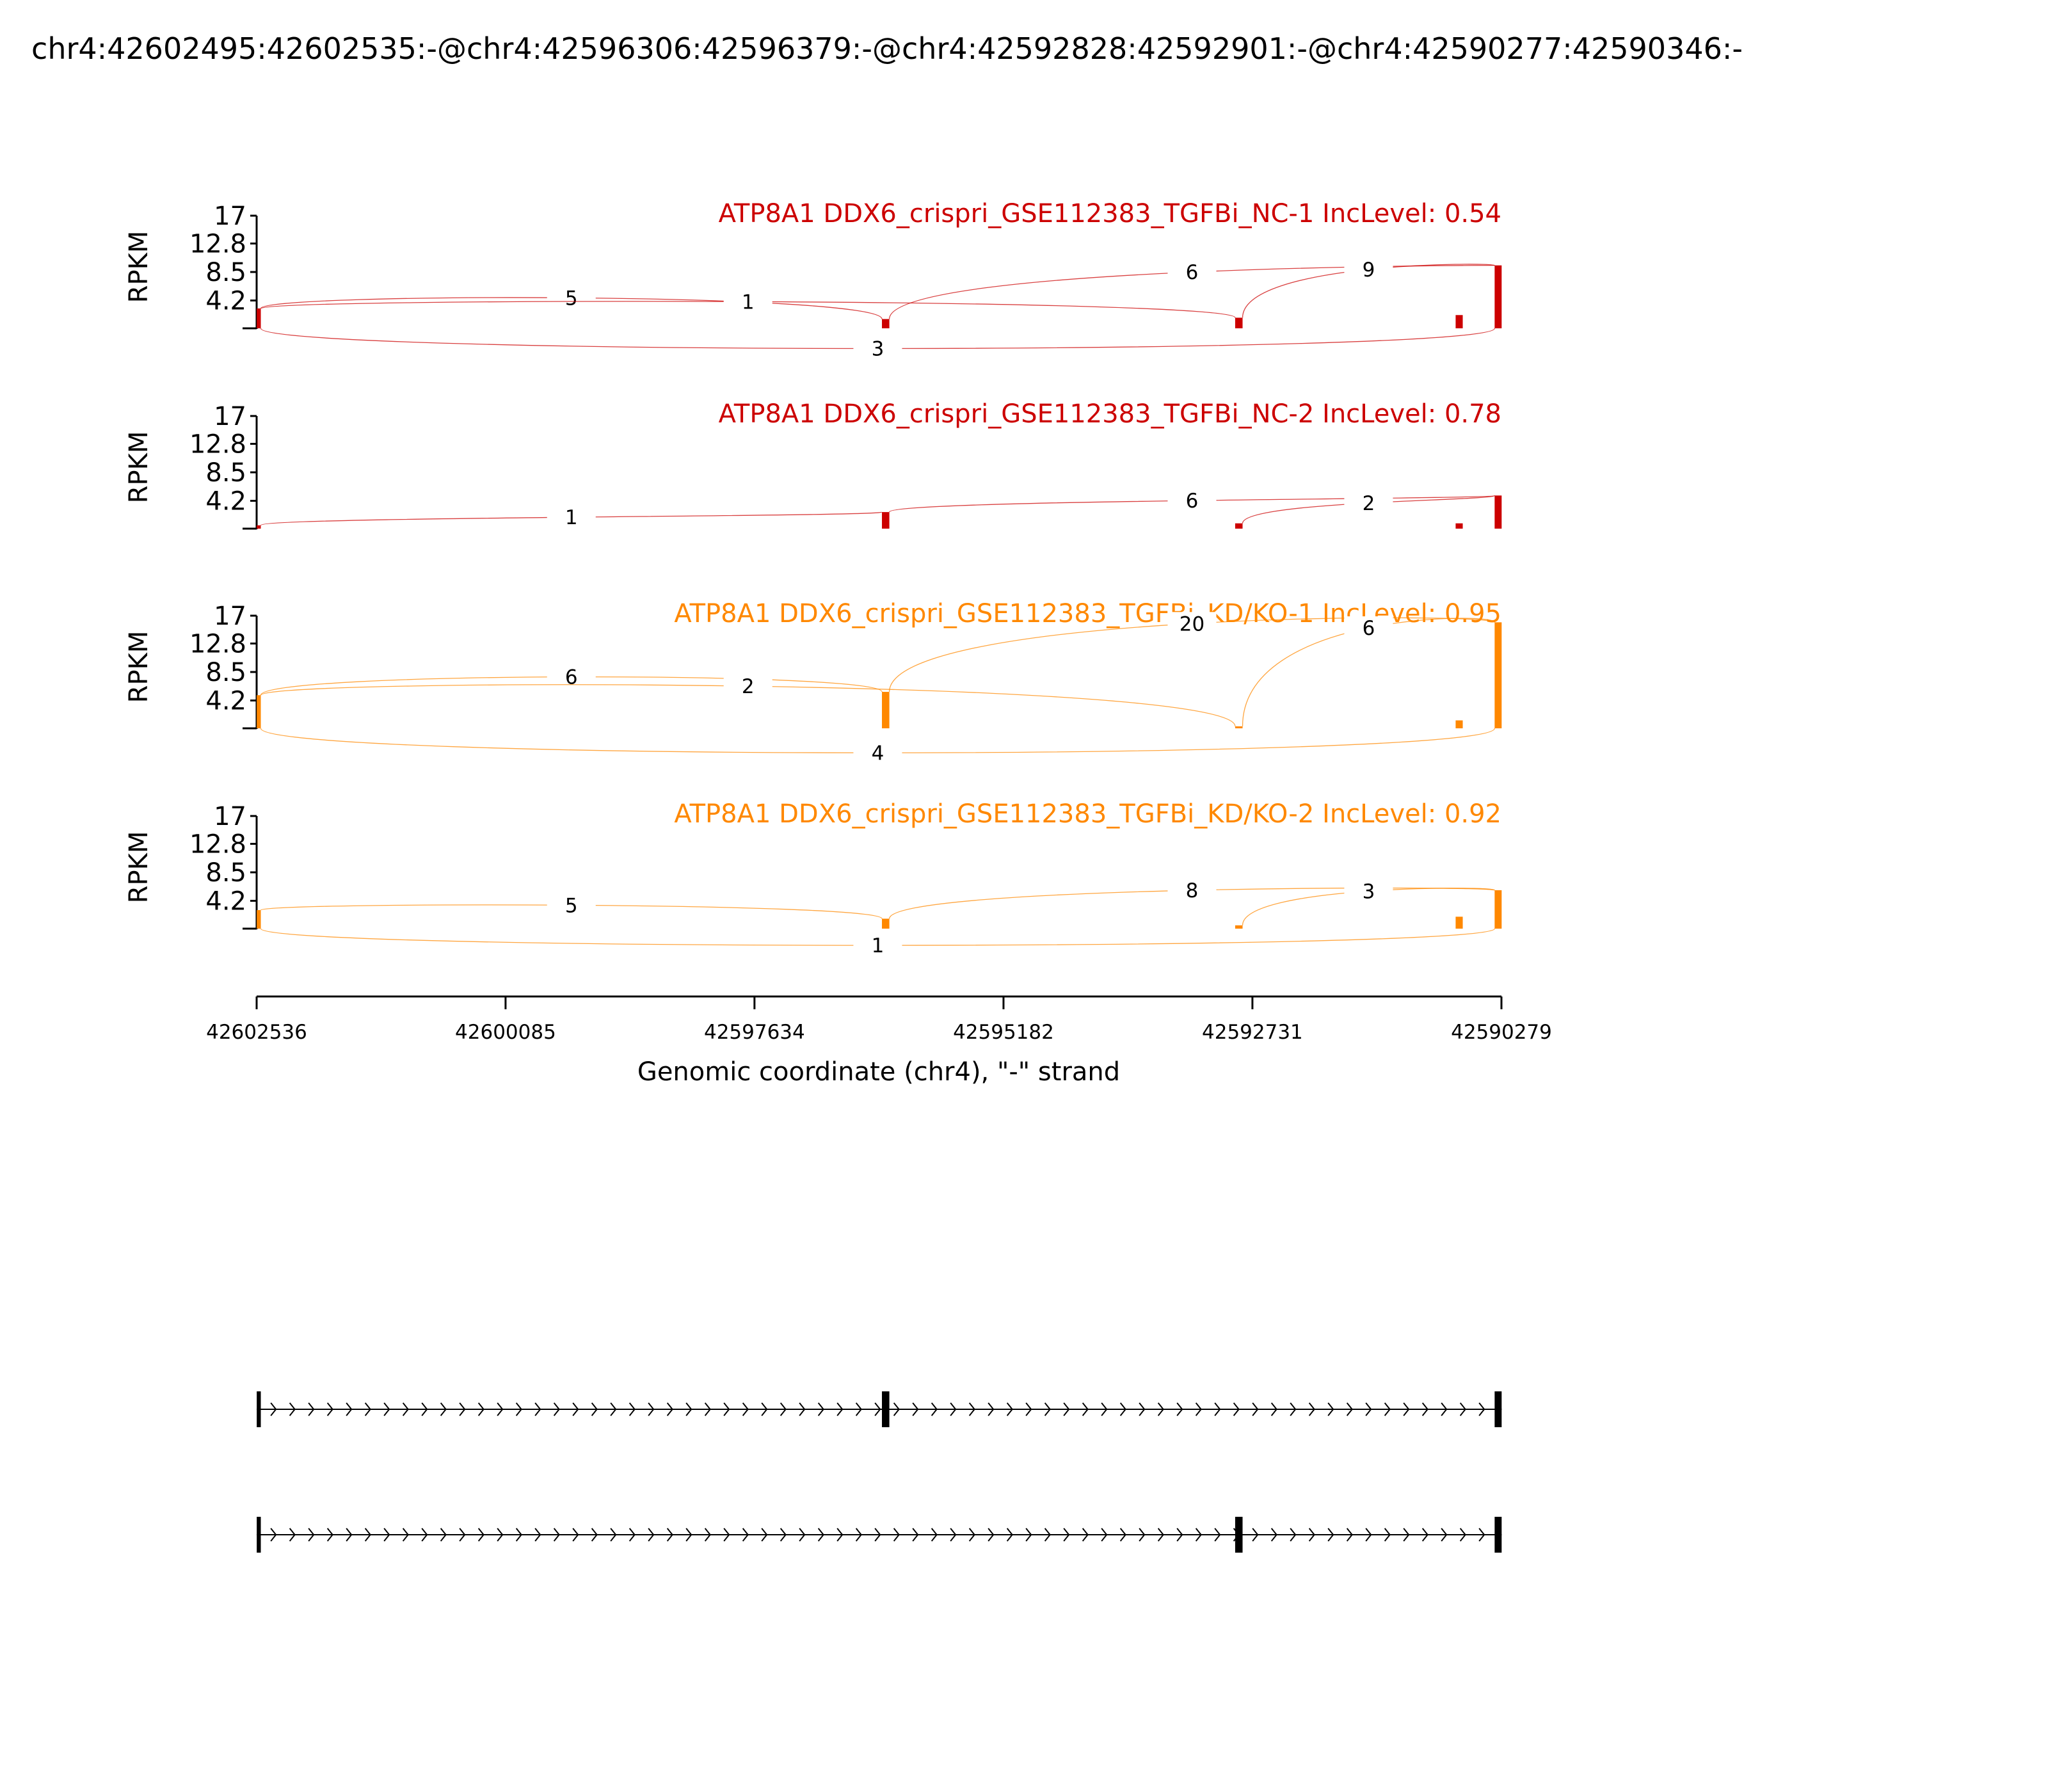 Image resolution: width=2048 pixels, height=1792 pixels. I want to click on junction-count-label: 3, so click(878, 349).